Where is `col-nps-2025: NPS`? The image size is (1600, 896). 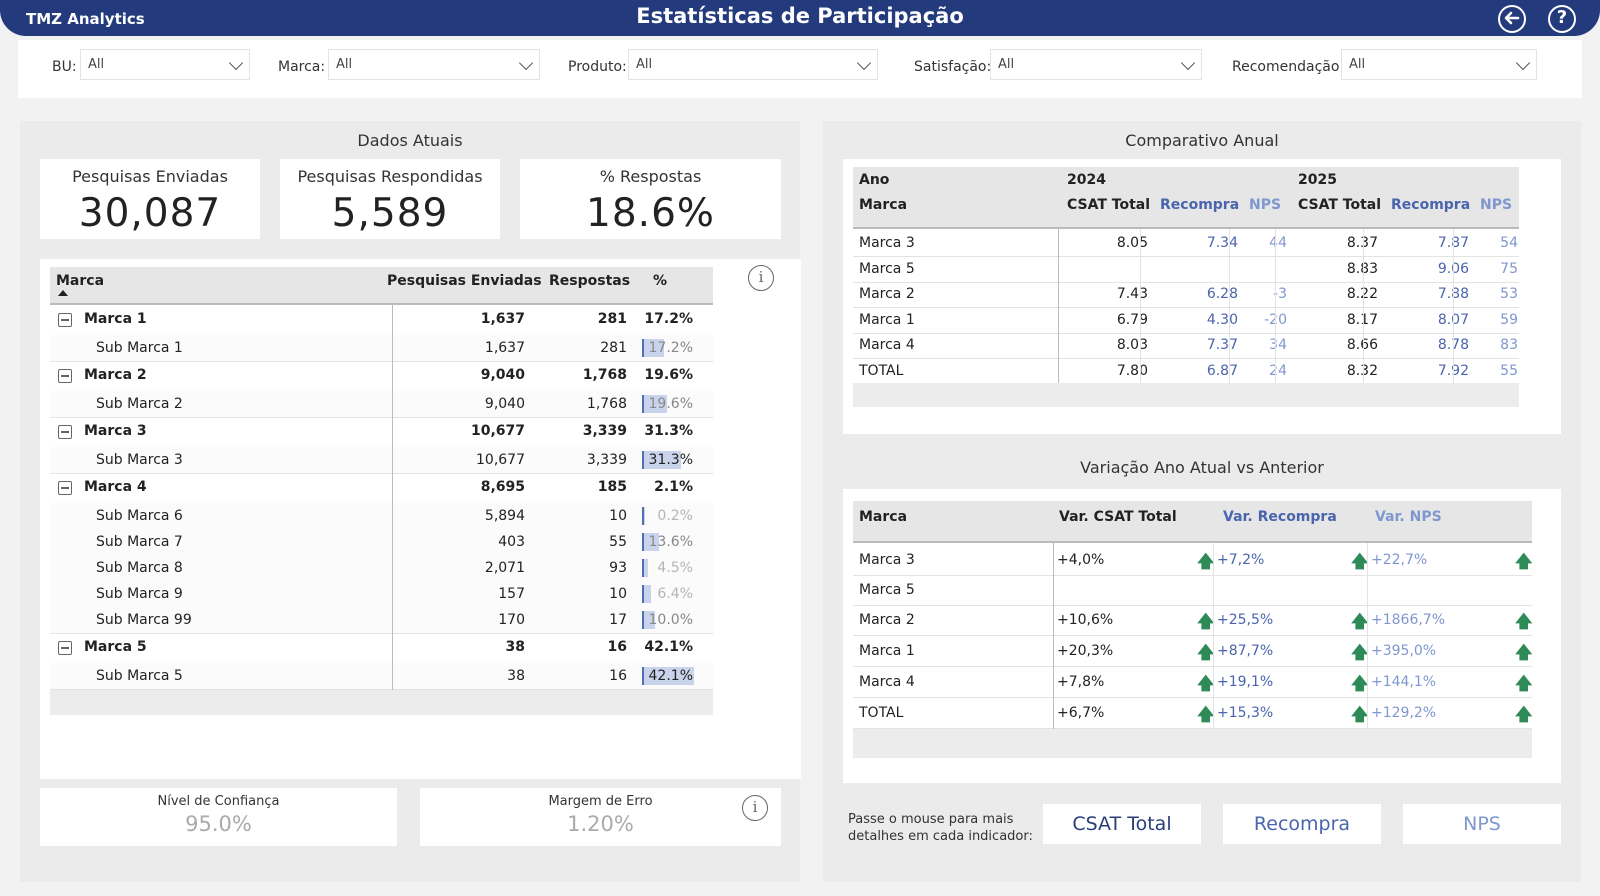
col-nps-2025: NPS is located at coordinates (1496, 205).